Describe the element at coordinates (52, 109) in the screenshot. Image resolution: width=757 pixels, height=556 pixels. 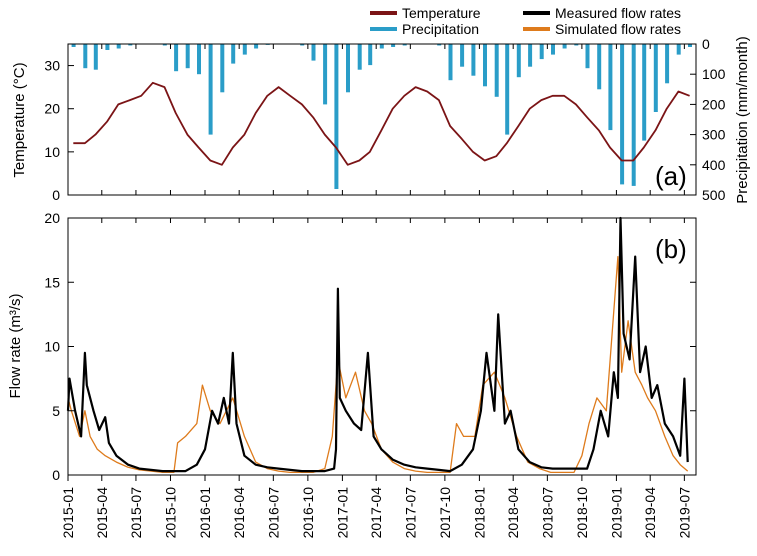
I see `a-ytick-label-left-20: 20` at that location.